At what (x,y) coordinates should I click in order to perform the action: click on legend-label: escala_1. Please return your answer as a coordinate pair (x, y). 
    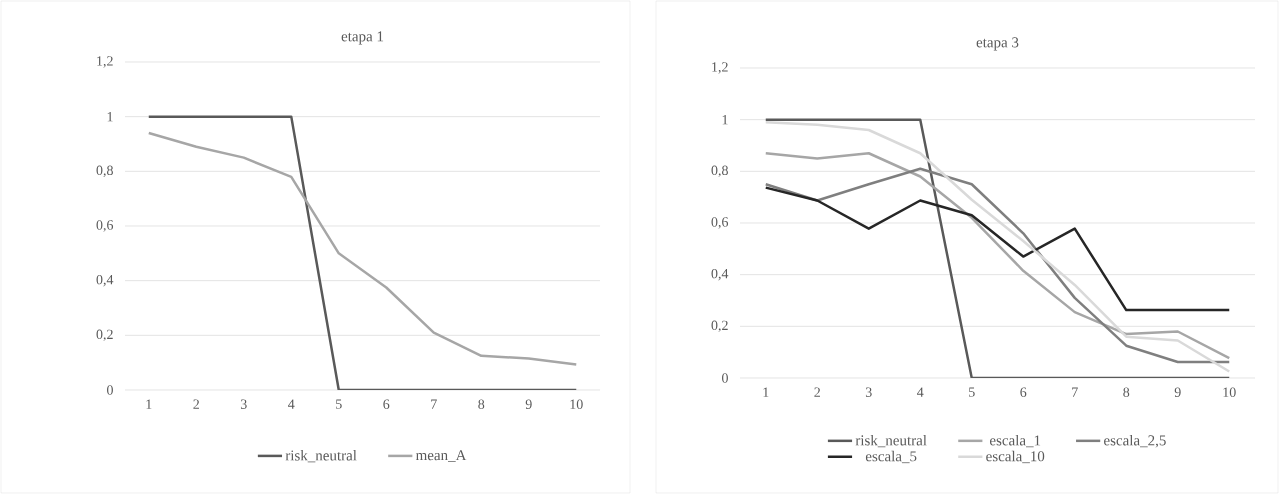
    Looking at the image, I should click on (1015, 441).